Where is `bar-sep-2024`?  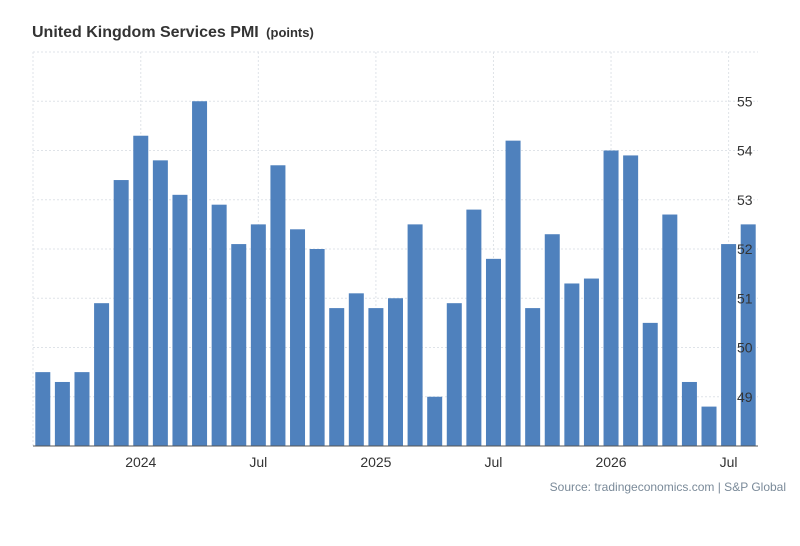
bar-sep-2024 is located at coordinates (298, 337).